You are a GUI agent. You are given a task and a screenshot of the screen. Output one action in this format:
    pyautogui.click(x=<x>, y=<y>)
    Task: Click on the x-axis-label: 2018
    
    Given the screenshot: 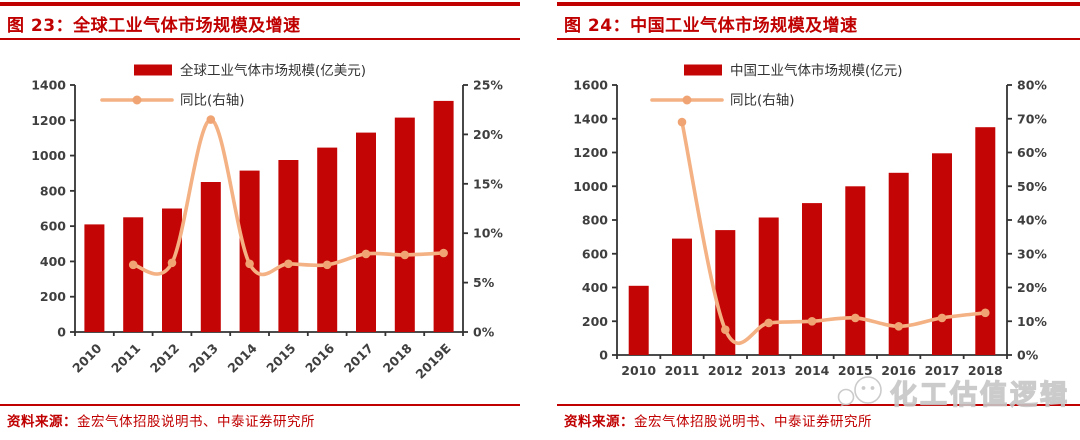 What is the action you would take?
    pyautogui.click(x=397, y=358)
    